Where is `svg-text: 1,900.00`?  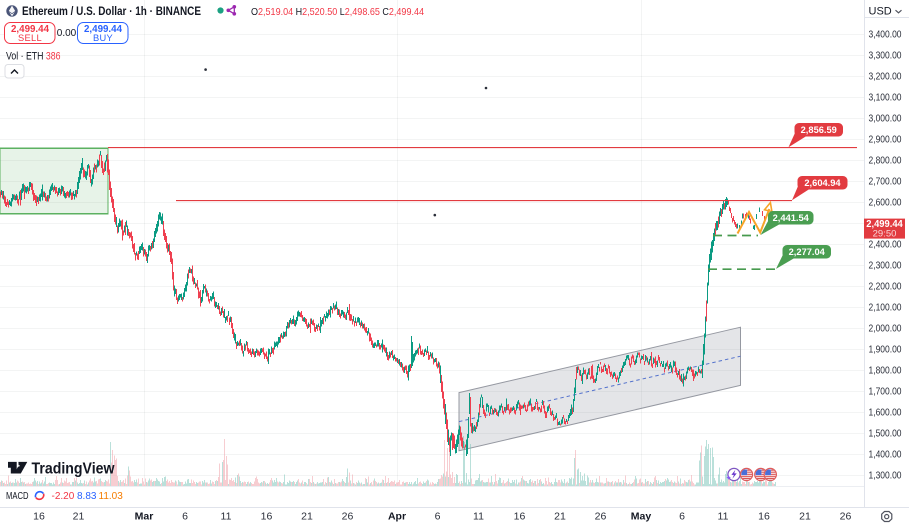
svg-text: 1,900.00 is located at coordinates (885, 350).